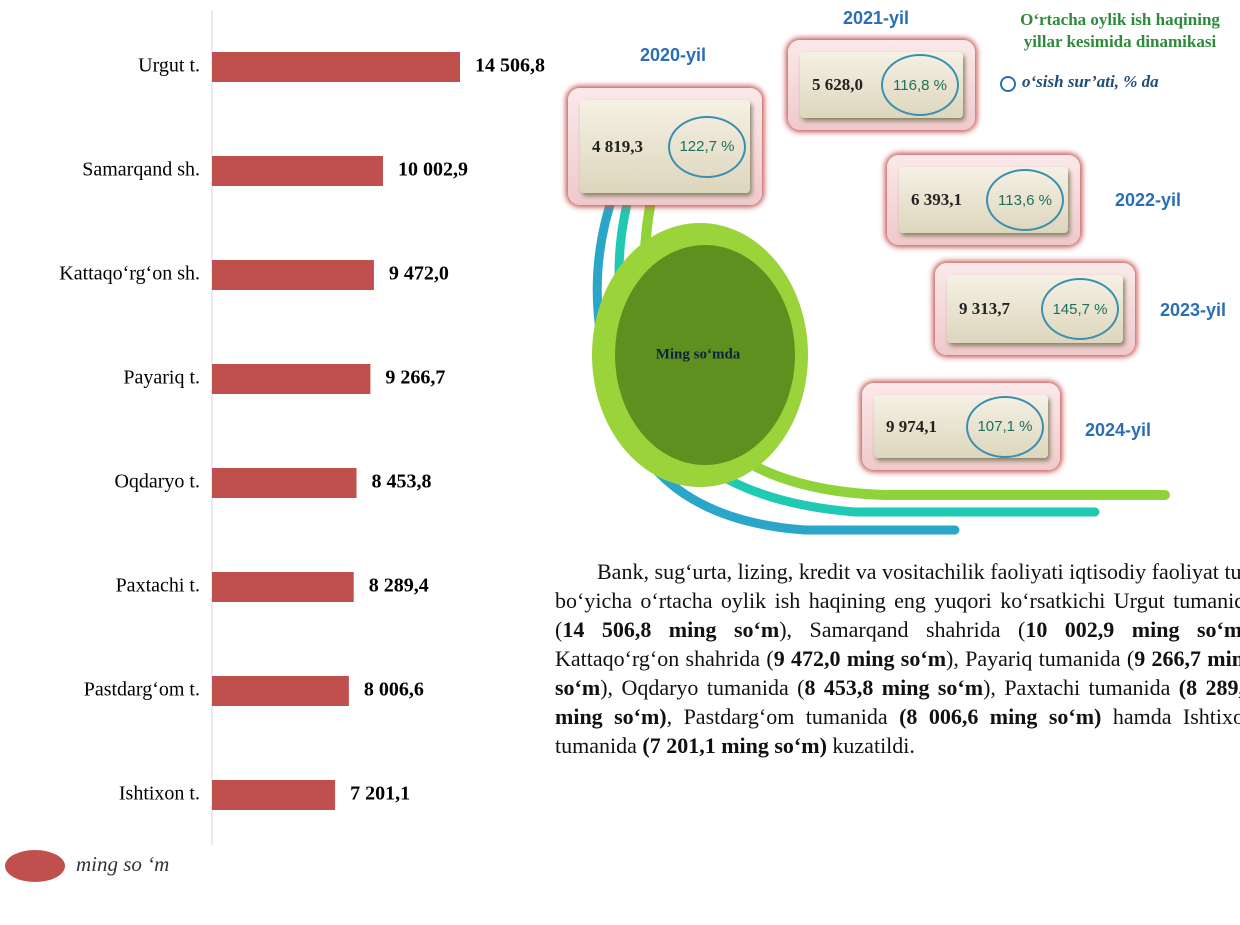  I want to click on year-label: 2024-yil, so click(1118, 430).